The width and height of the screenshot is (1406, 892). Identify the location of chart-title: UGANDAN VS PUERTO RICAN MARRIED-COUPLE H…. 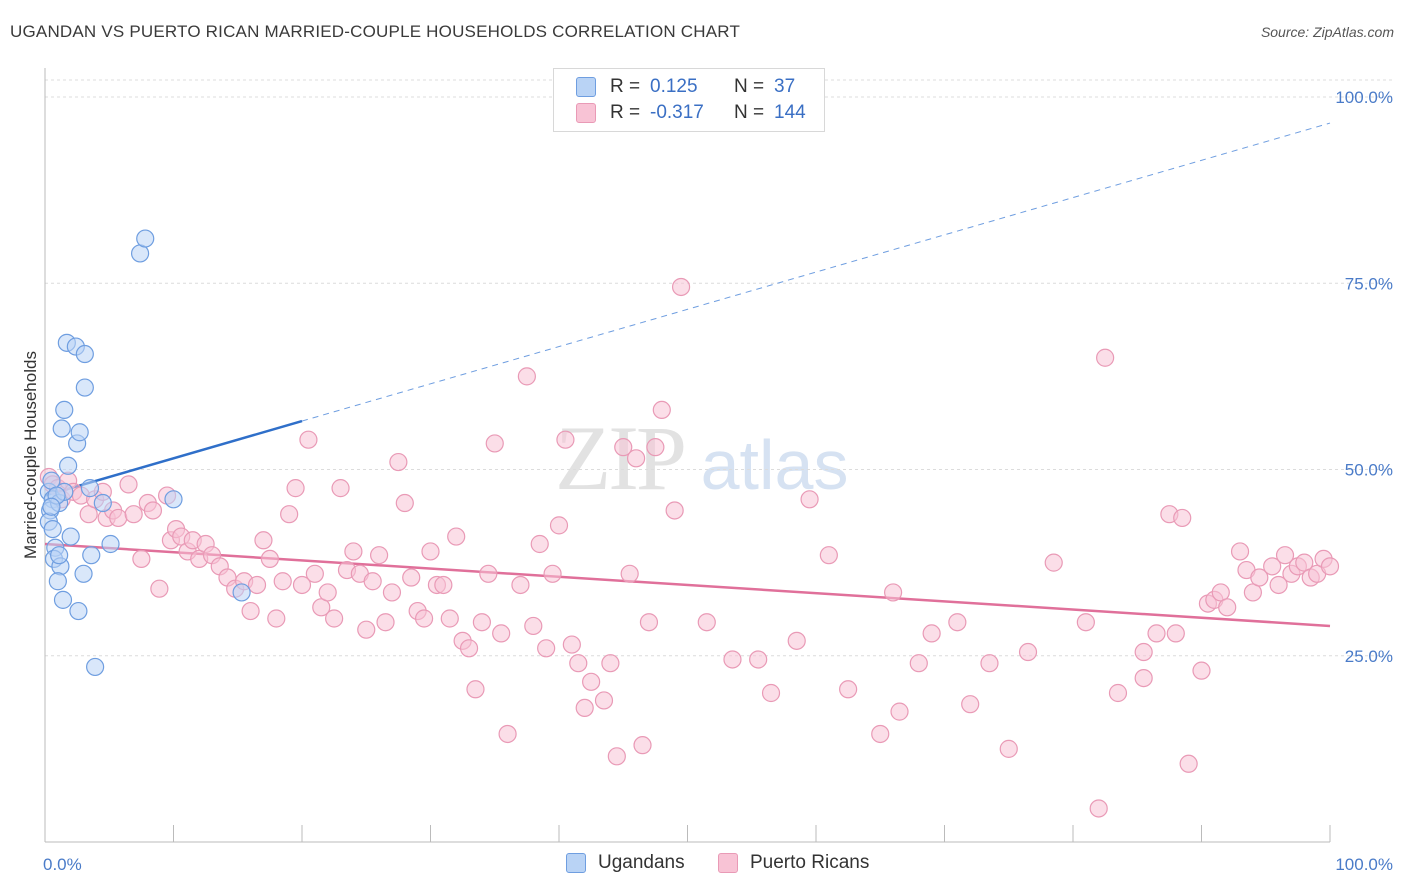
(375, 31).